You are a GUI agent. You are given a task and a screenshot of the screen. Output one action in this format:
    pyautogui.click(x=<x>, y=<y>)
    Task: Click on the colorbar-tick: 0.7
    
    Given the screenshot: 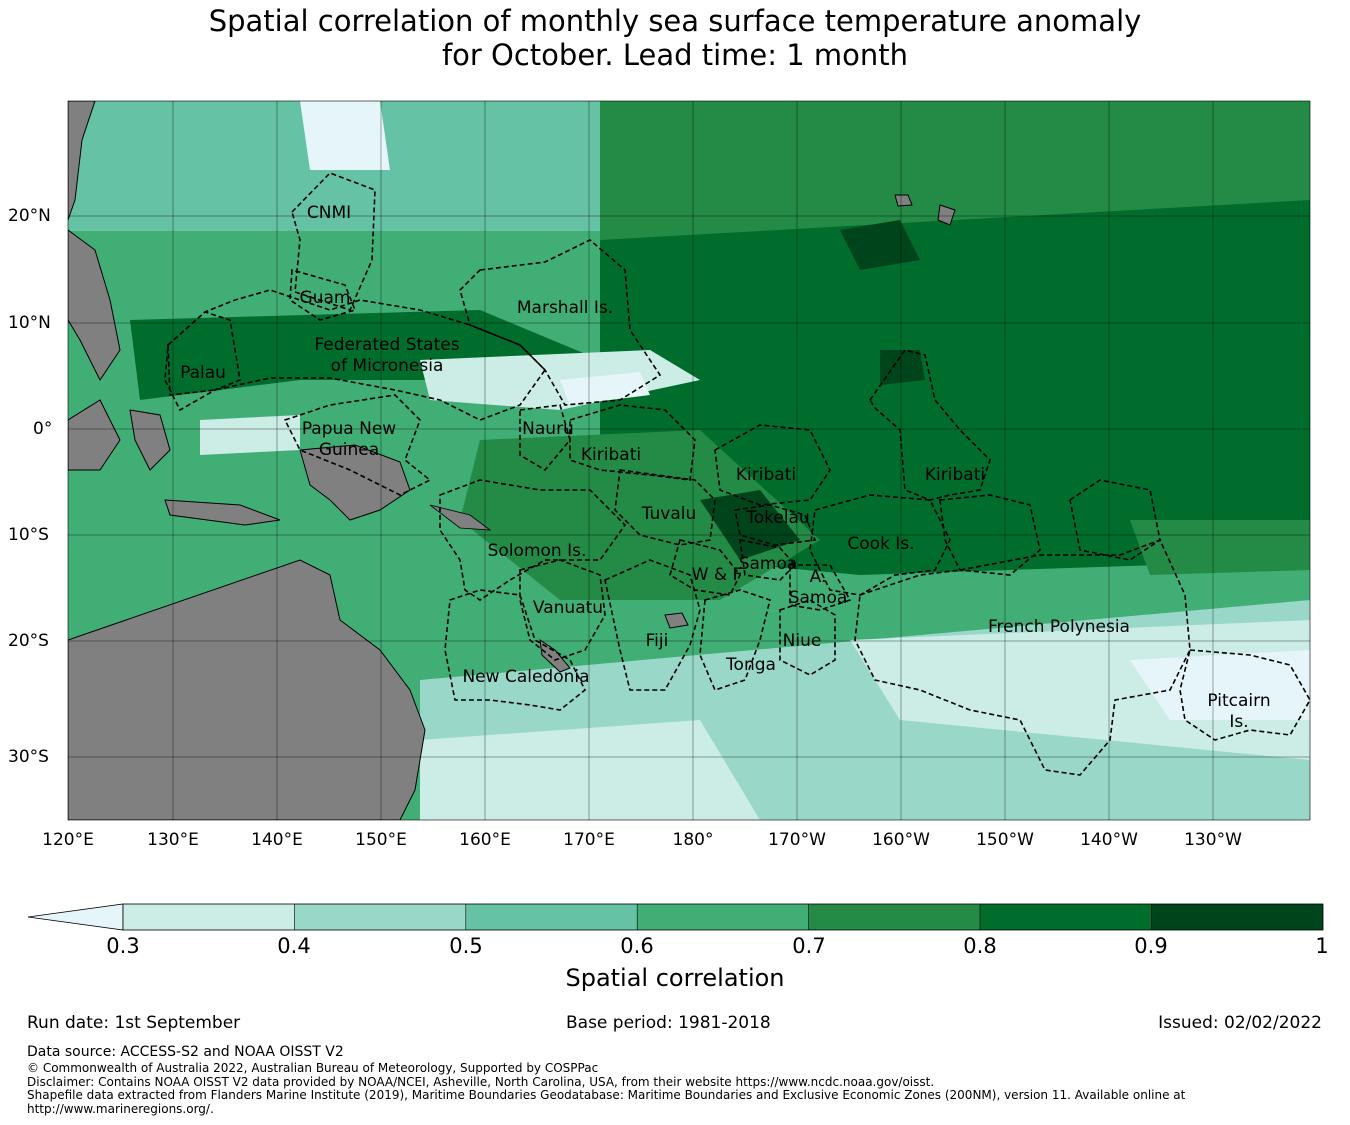 What is the action you would take?
    pyautogui.click(x=809, y=946)
    